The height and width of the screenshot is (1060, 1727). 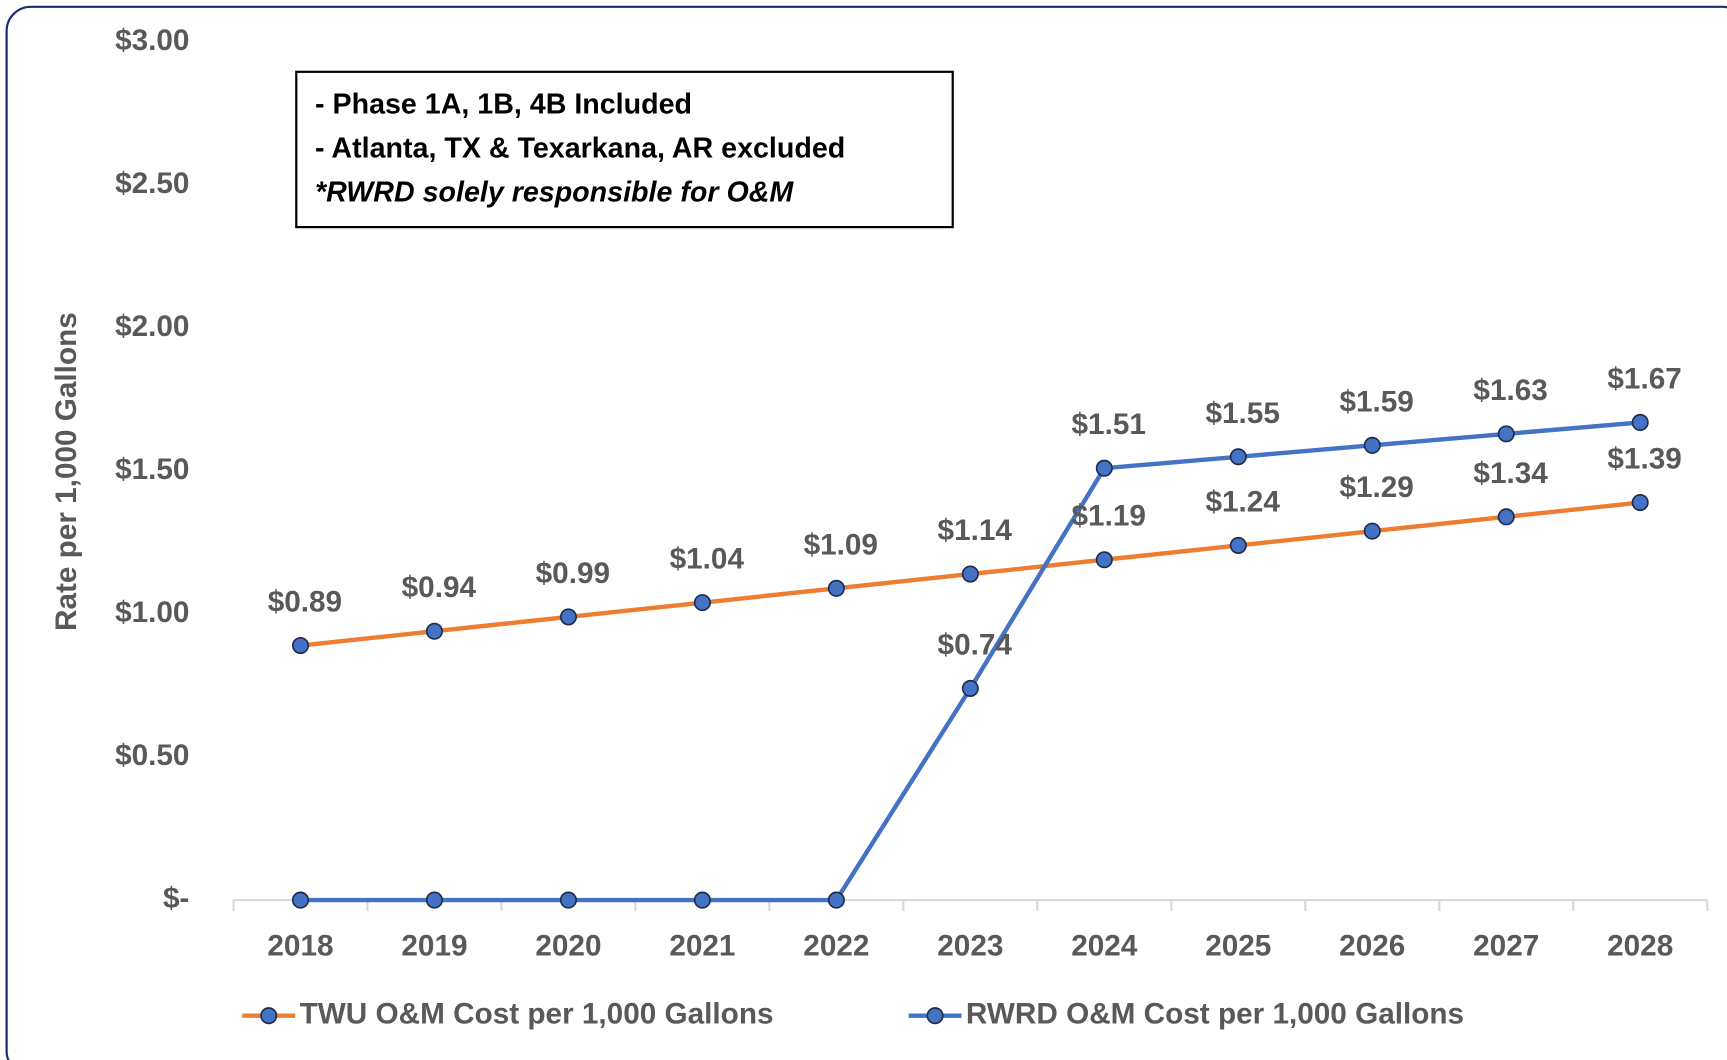 I want to click on data-label: $1.09, so click(x=841, y=544).